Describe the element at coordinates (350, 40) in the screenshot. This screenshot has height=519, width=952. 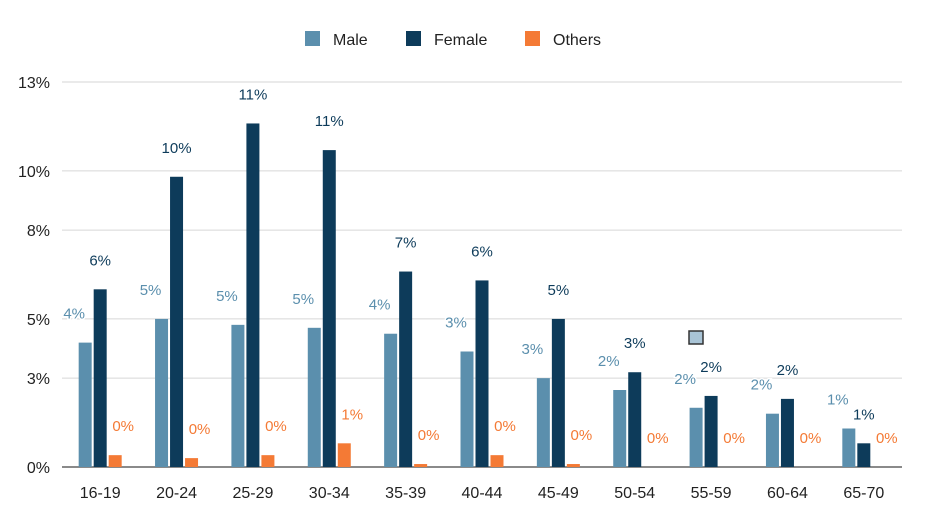
I see `legend-label-male: Male` at that location.